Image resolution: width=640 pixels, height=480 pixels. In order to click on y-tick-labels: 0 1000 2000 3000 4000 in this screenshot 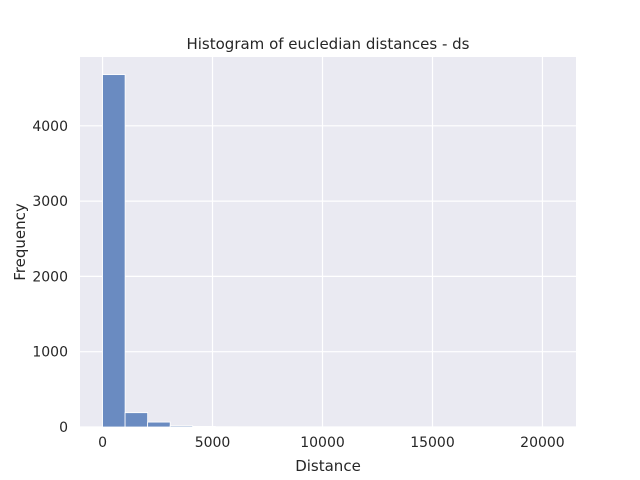, I will do `click(50, 277)`.